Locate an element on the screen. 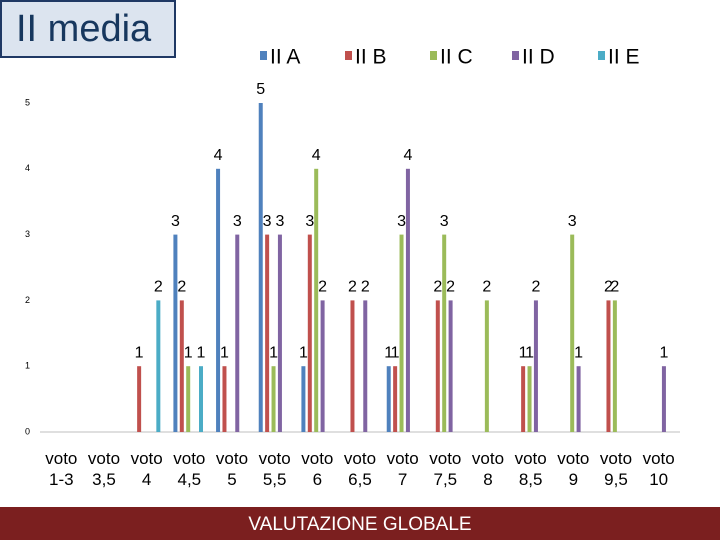 This screenshot has height=540, width=720. x-tick-label: voto 4 is located at coordinates (146, 469).